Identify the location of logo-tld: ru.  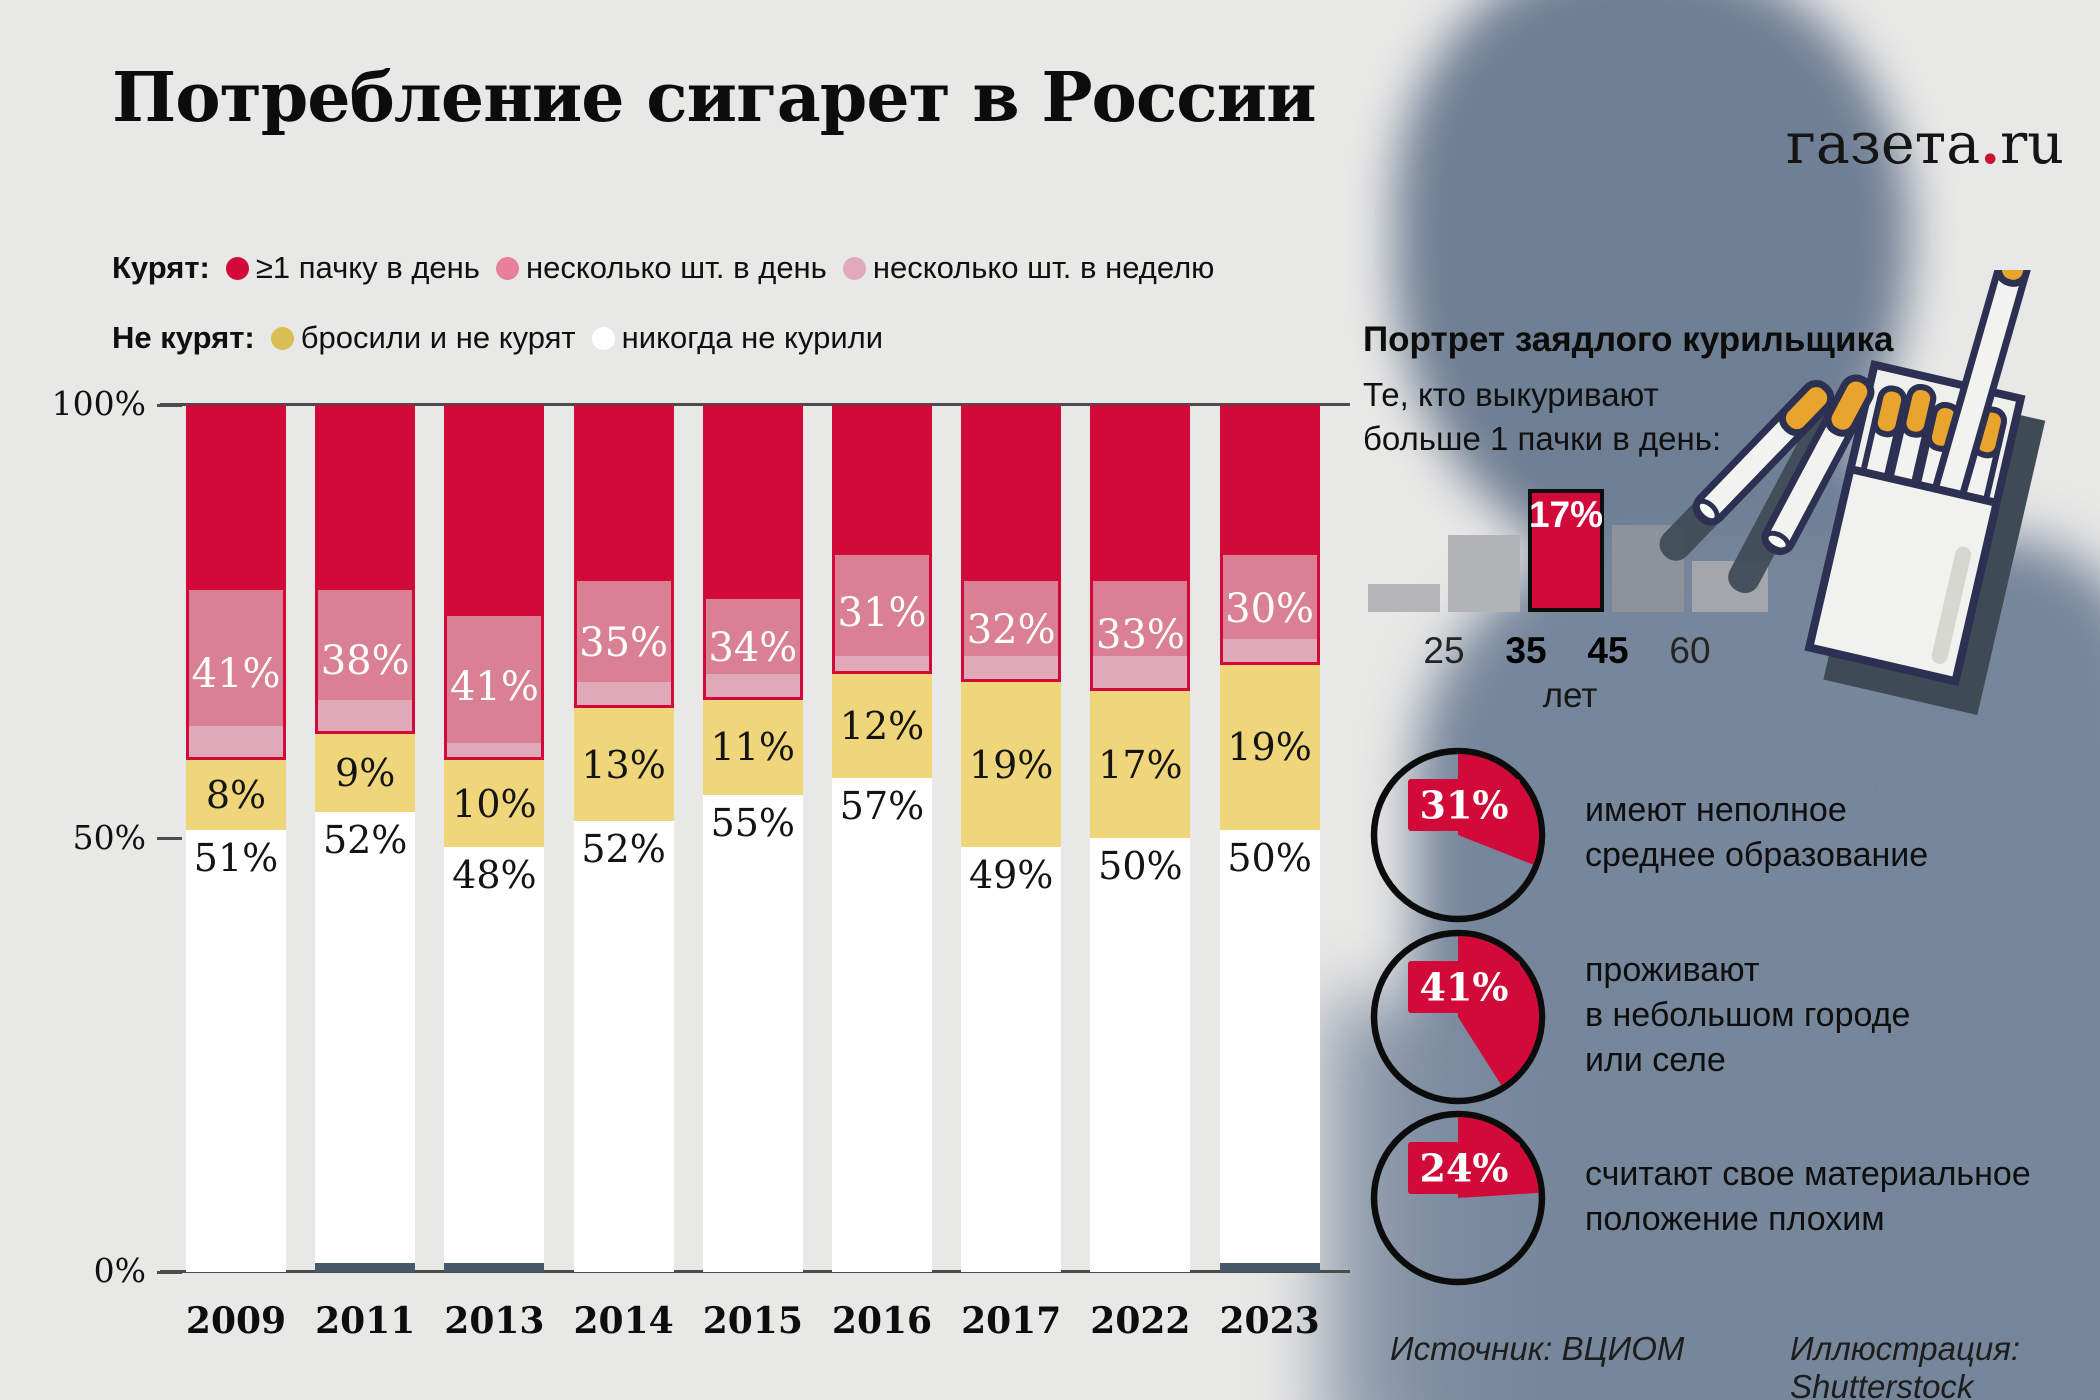
(2032, 144).